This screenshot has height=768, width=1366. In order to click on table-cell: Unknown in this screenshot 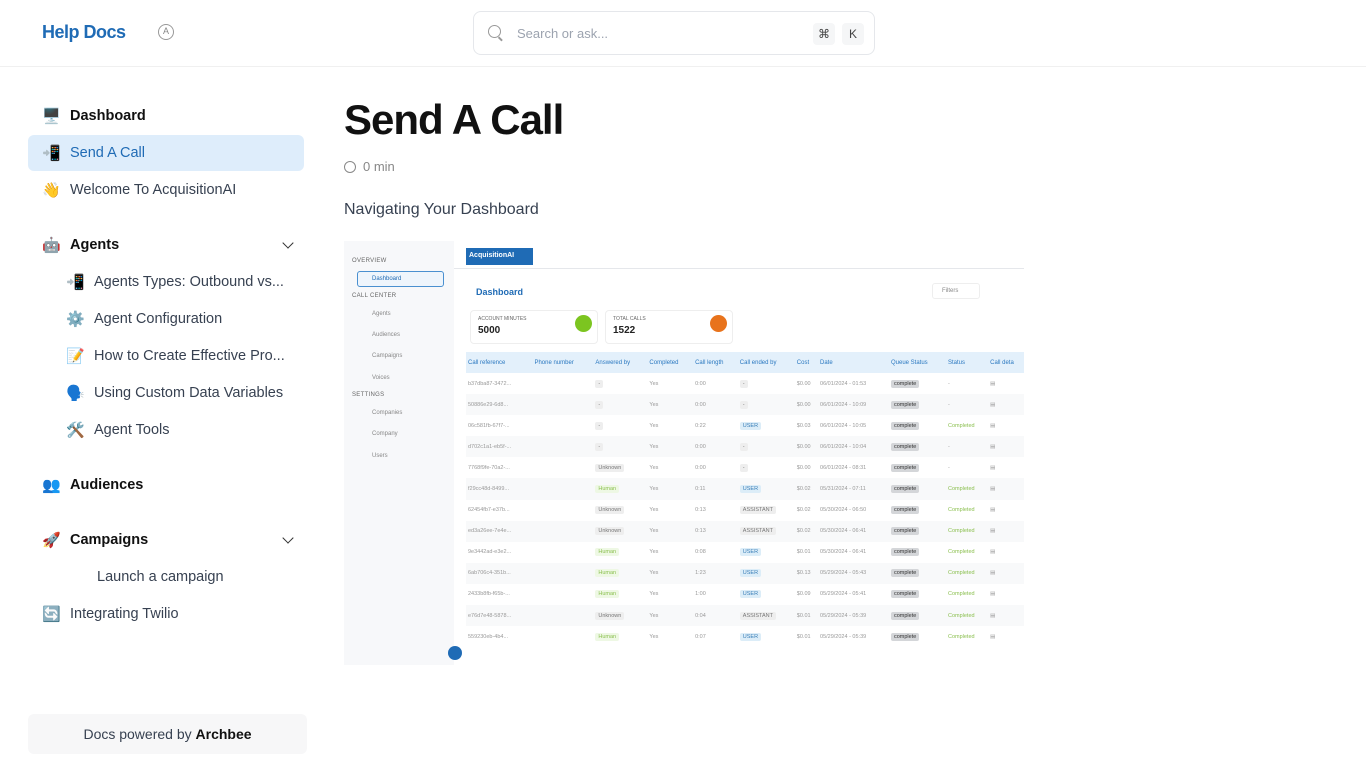, I will do `click(620, 467)`.